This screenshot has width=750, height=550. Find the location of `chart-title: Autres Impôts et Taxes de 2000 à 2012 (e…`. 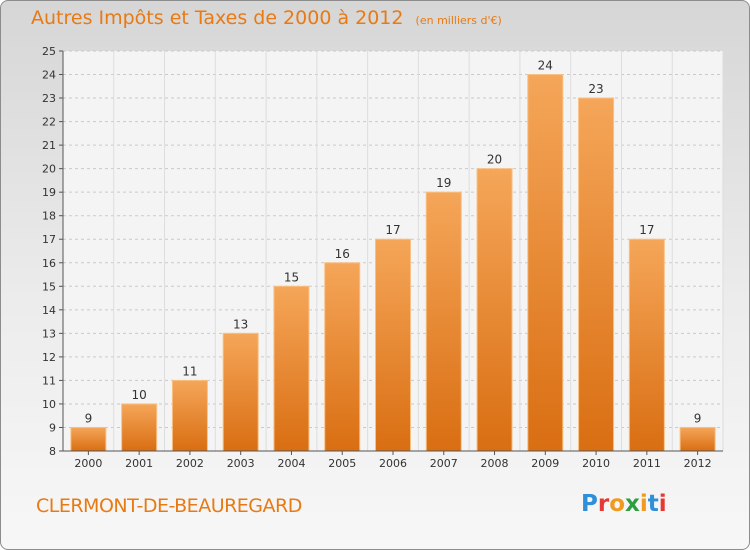

chart-title: Autres Impôts et Taxes de 2000 à 2012 (e… is located at coordinates (266, 18).